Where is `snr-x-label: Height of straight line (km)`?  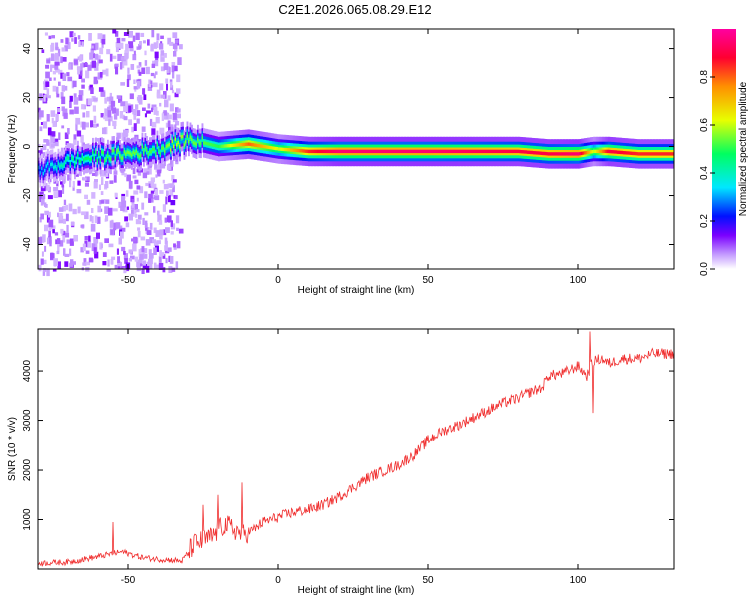
snr-x-label: Height of straight line (km) is located at coordinates (356, 590).